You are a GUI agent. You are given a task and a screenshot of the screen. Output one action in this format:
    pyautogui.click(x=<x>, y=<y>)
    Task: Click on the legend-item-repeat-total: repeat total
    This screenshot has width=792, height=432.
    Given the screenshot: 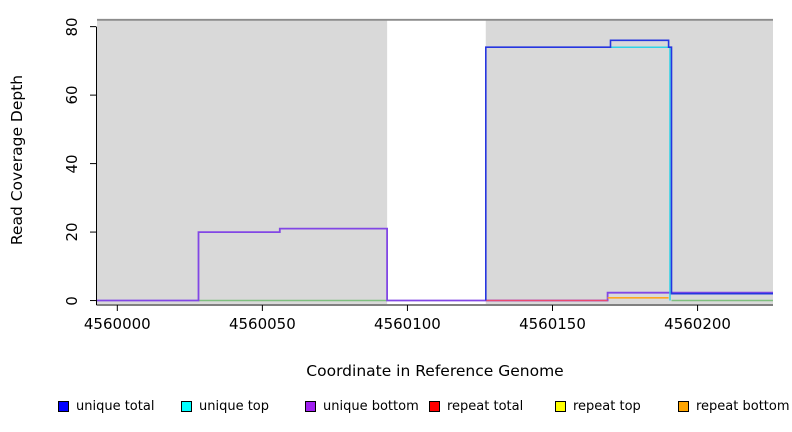 What is the action you would take?
    pyautogui.click(x=476, y=406)
    